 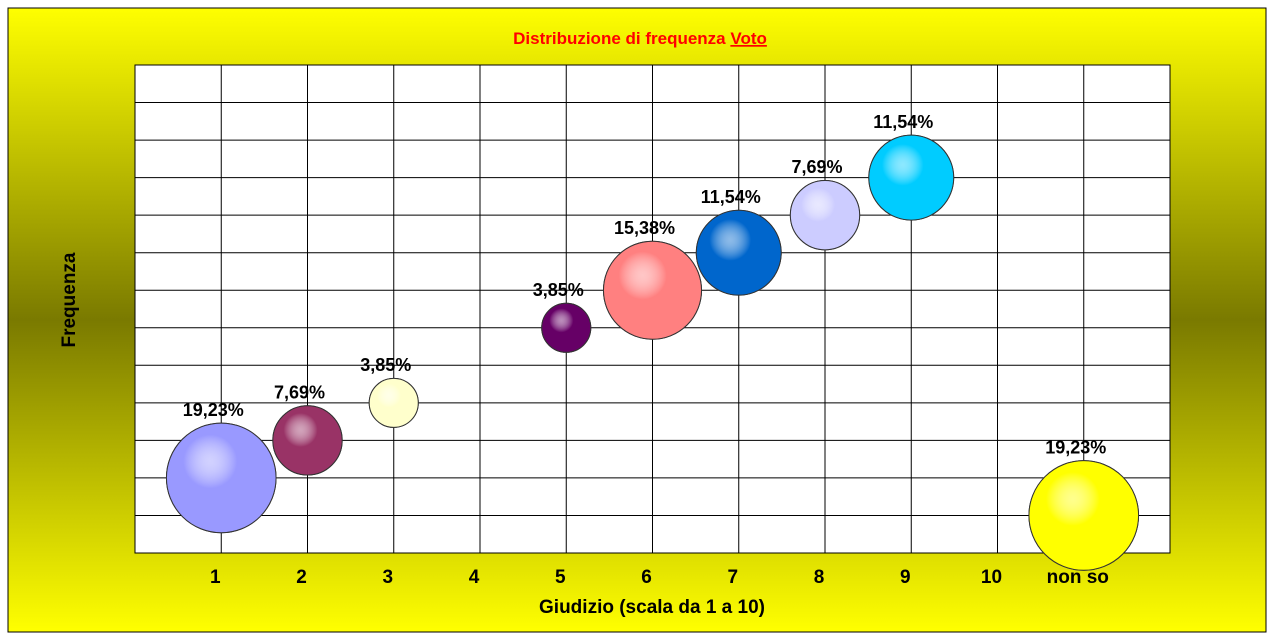 I want to click on x-tick-label: 7, so click(x=732, y=577).